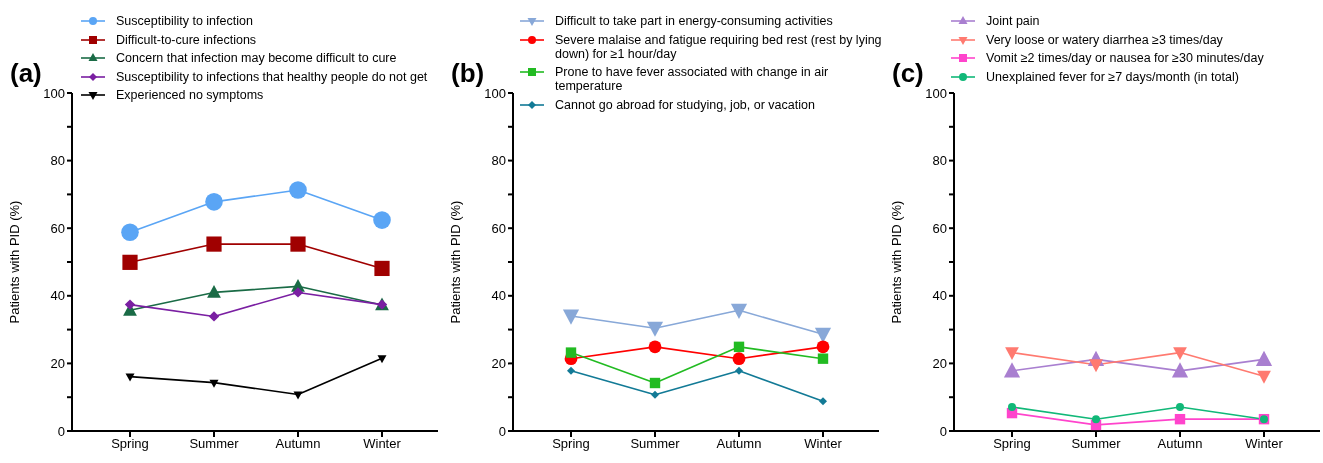 The image size is (1323, 463). I want to click on legend-label: Prone to have fever associated with change in air temperature, so click(692, 79).